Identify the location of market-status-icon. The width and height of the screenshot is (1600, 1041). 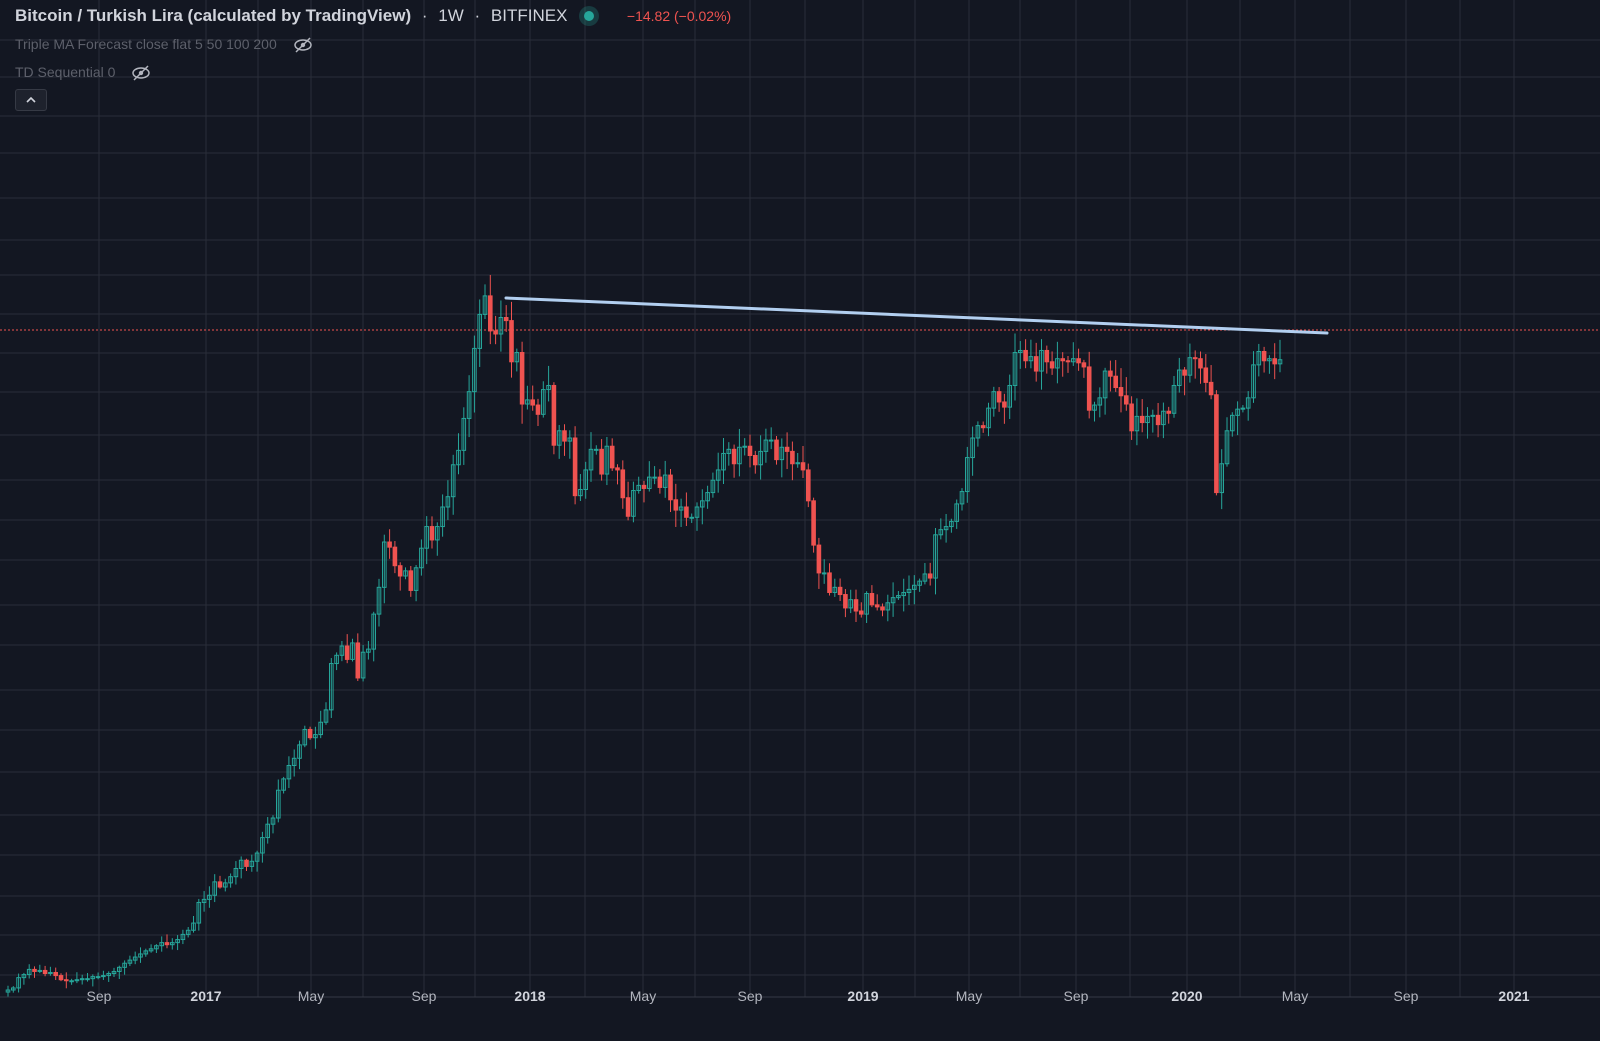
(589, 16).